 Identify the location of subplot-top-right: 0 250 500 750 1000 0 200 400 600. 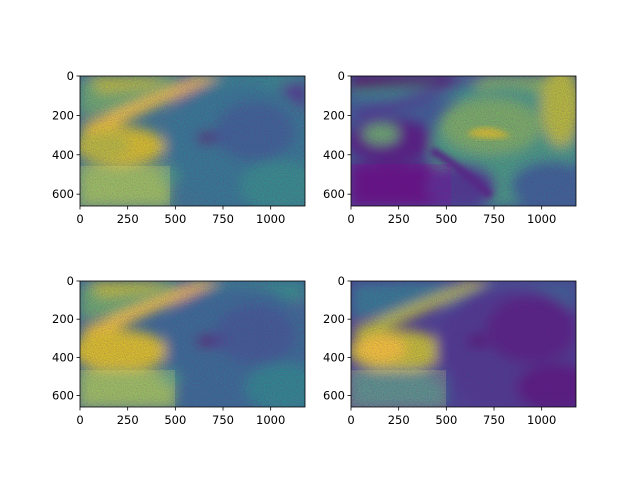
(457, 146).